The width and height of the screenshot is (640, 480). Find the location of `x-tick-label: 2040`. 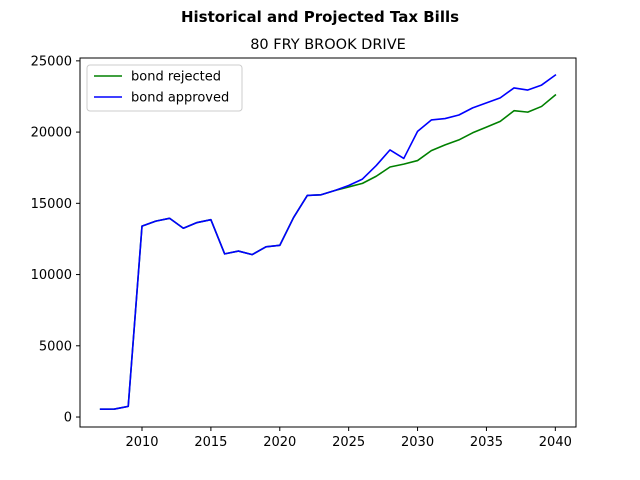

x-tick-label: 2040 is located at coordinates (555, 442).